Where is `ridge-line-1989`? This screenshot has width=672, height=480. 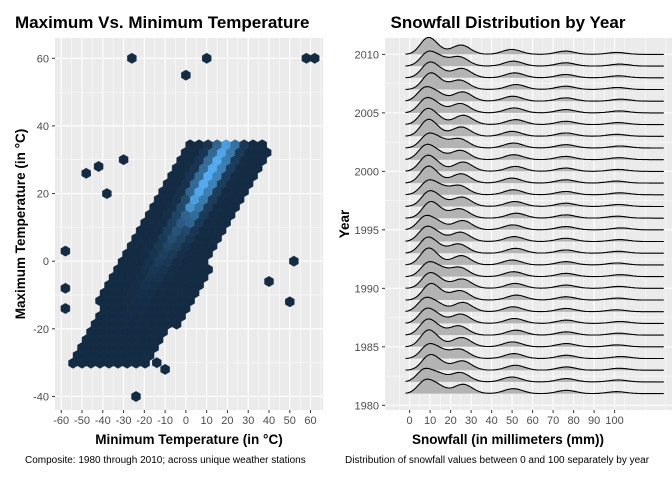 ridge-line-1989 is located at coordinates (534, 291).